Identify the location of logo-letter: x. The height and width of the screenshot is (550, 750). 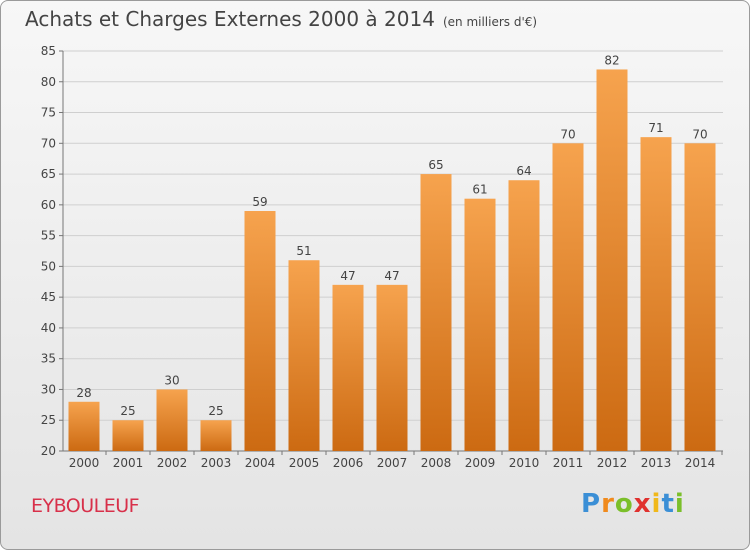
(642, 504).